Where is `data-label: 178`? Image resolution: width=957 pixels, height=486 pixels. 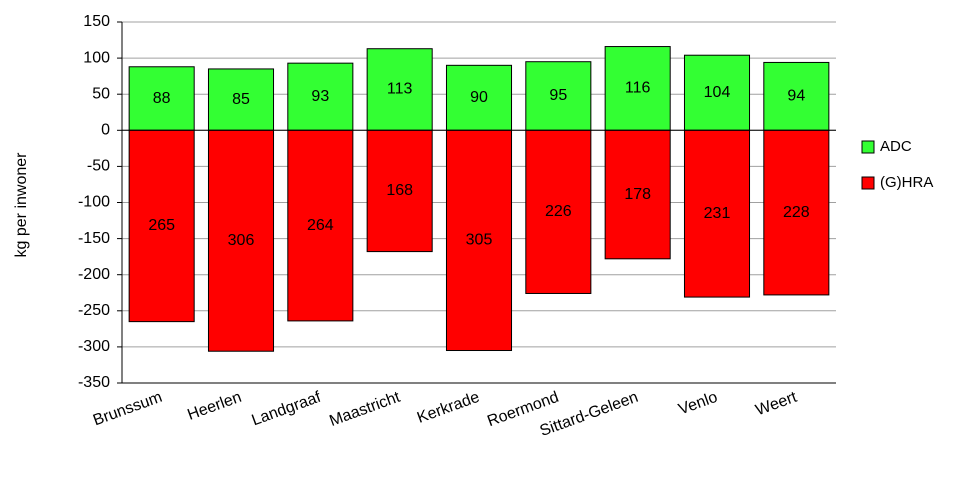
data-label: 178 is located at coordinates (637, 194).